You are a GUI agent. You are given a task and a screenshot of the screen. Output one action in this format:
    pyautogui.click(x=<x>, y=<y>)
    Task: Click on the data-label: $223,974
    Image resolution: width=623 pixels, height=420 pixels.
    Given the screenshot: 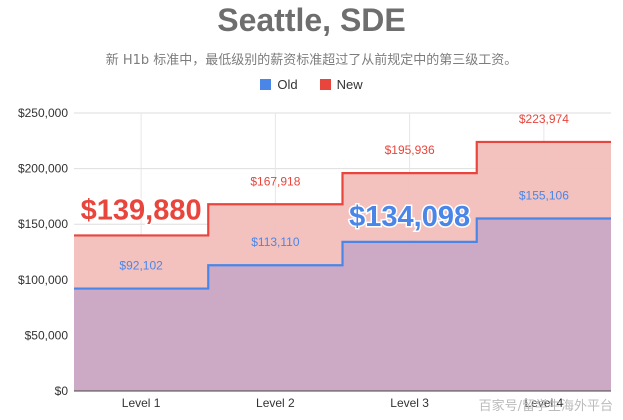 What is the action you would take?
    pyautogui.click(x=544, y=119)
    